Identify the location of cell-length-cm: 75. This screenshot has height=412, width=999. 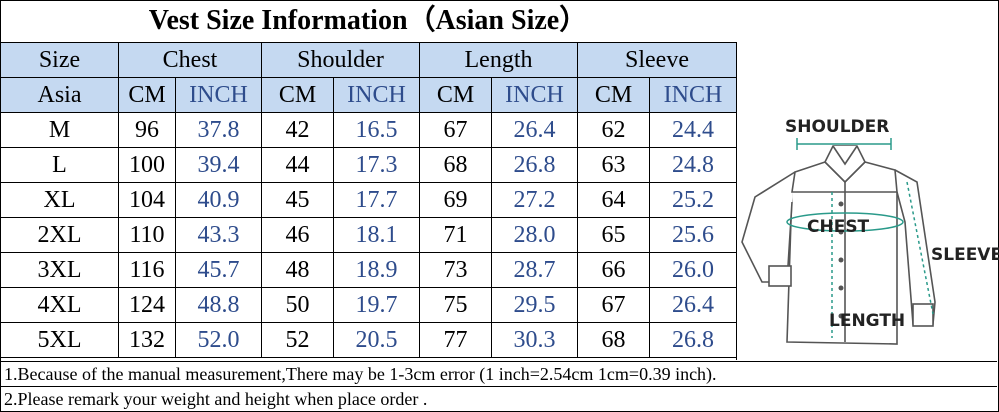
(455, 305).